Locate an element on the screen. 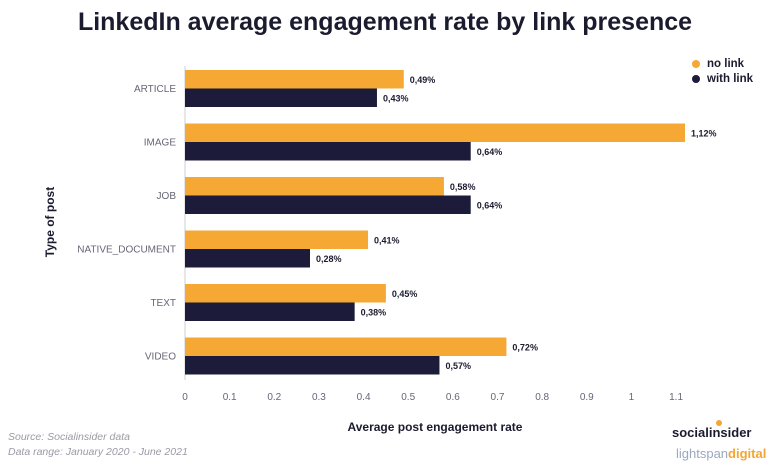  legend-swatch-with-link is located at coordinates (696, 78).